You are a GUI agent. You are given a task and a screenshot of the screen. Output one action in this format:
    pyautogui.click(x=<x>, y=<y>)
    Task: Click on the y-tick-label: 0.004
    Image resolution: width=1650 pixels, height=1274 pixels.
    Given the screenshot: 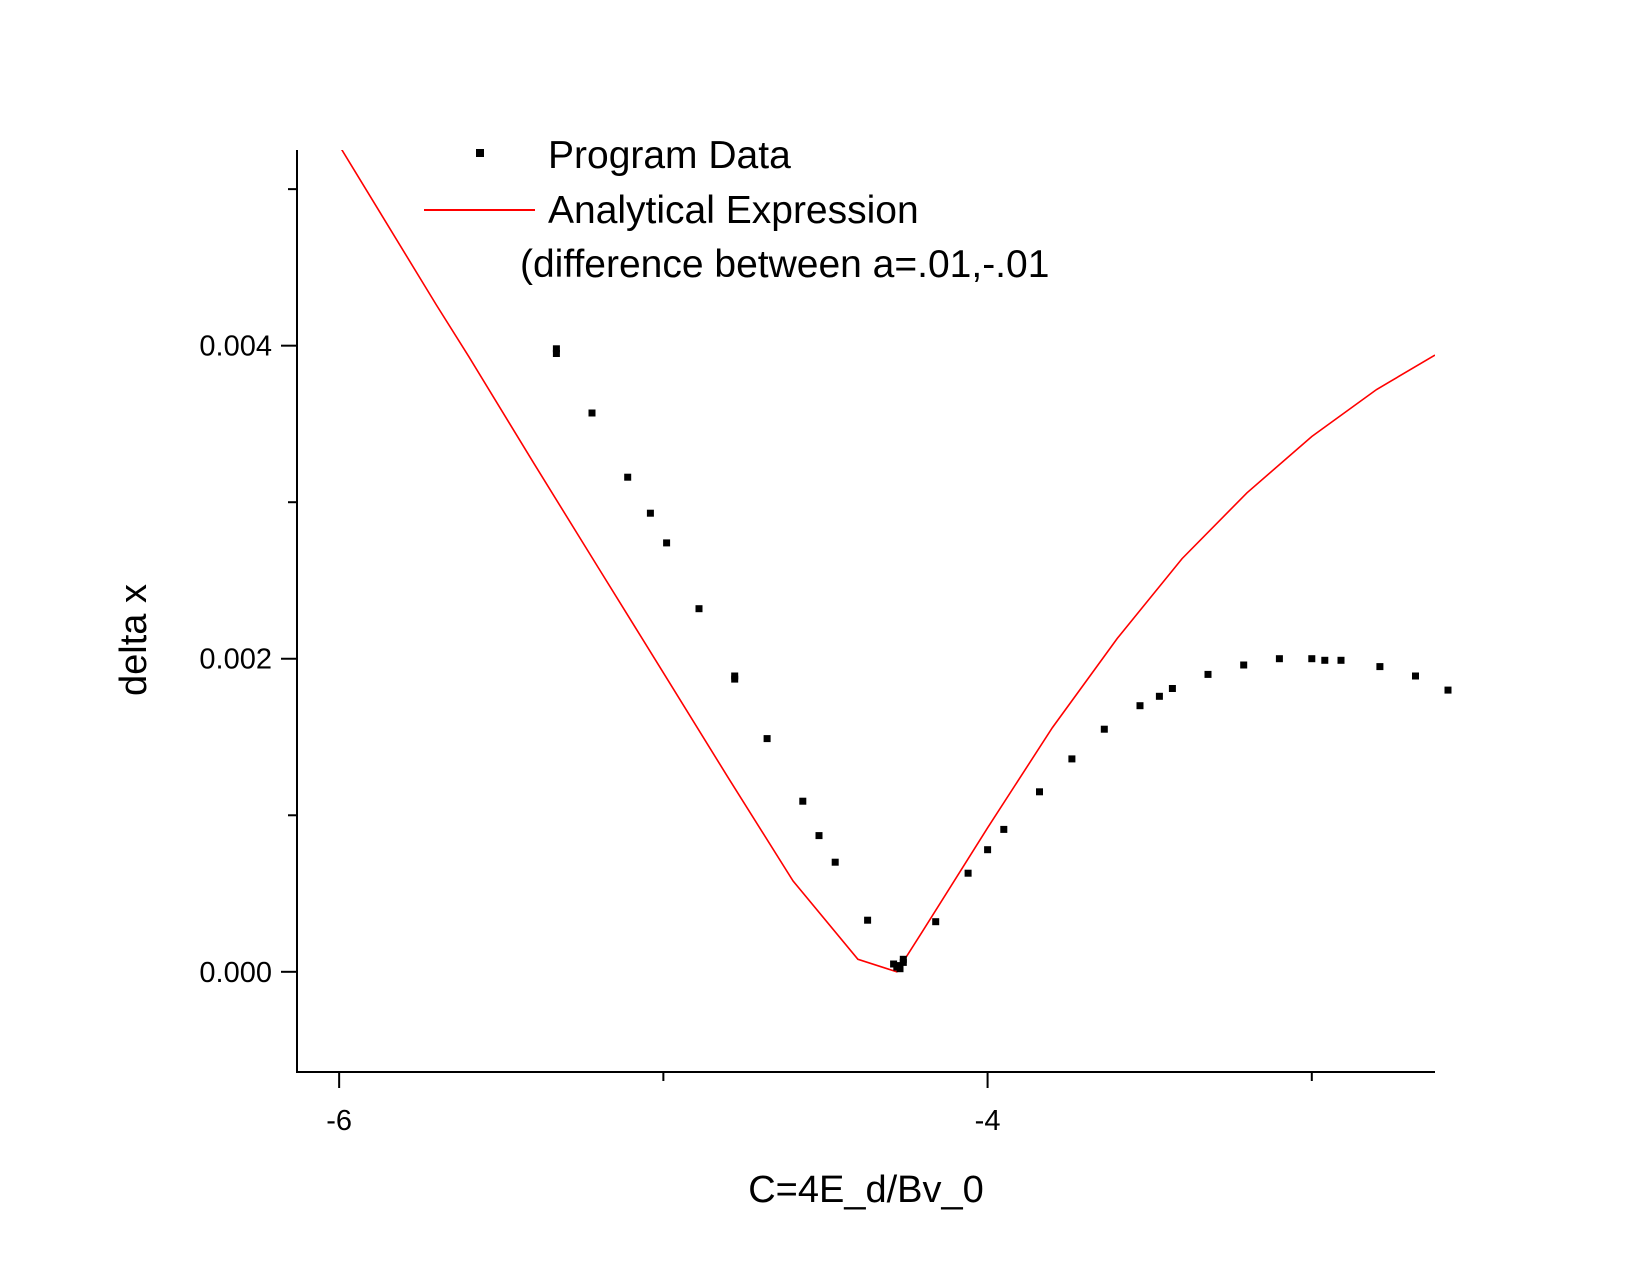 What is the action you would take?
    pyautogui.click(x=235, y=347)
    